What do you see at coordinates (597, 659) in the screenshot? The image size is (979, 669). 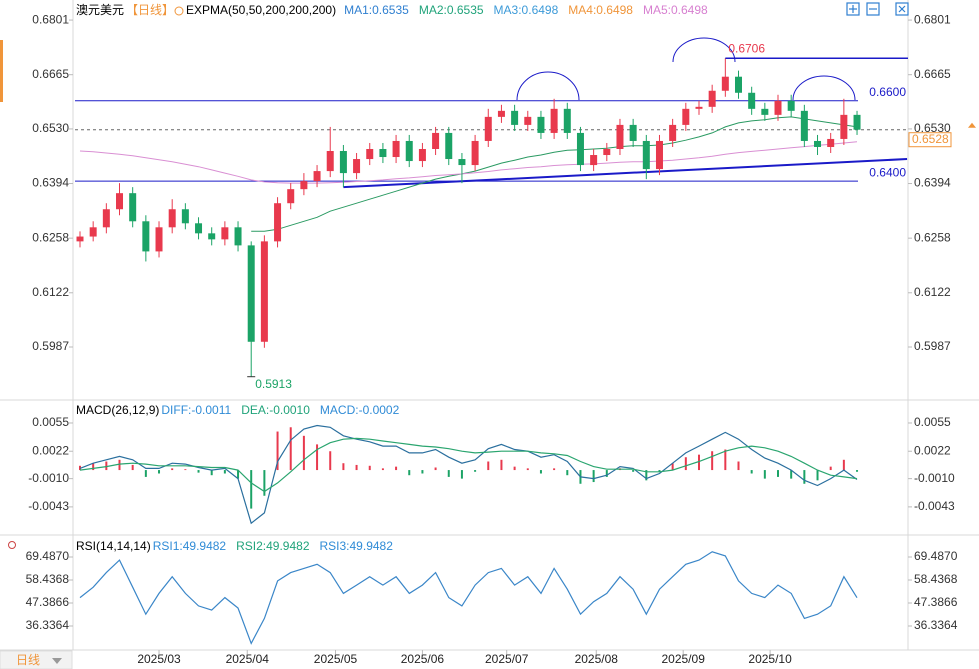 I see `x-tick-label: 2025/08` at bounding box center [597, 659].